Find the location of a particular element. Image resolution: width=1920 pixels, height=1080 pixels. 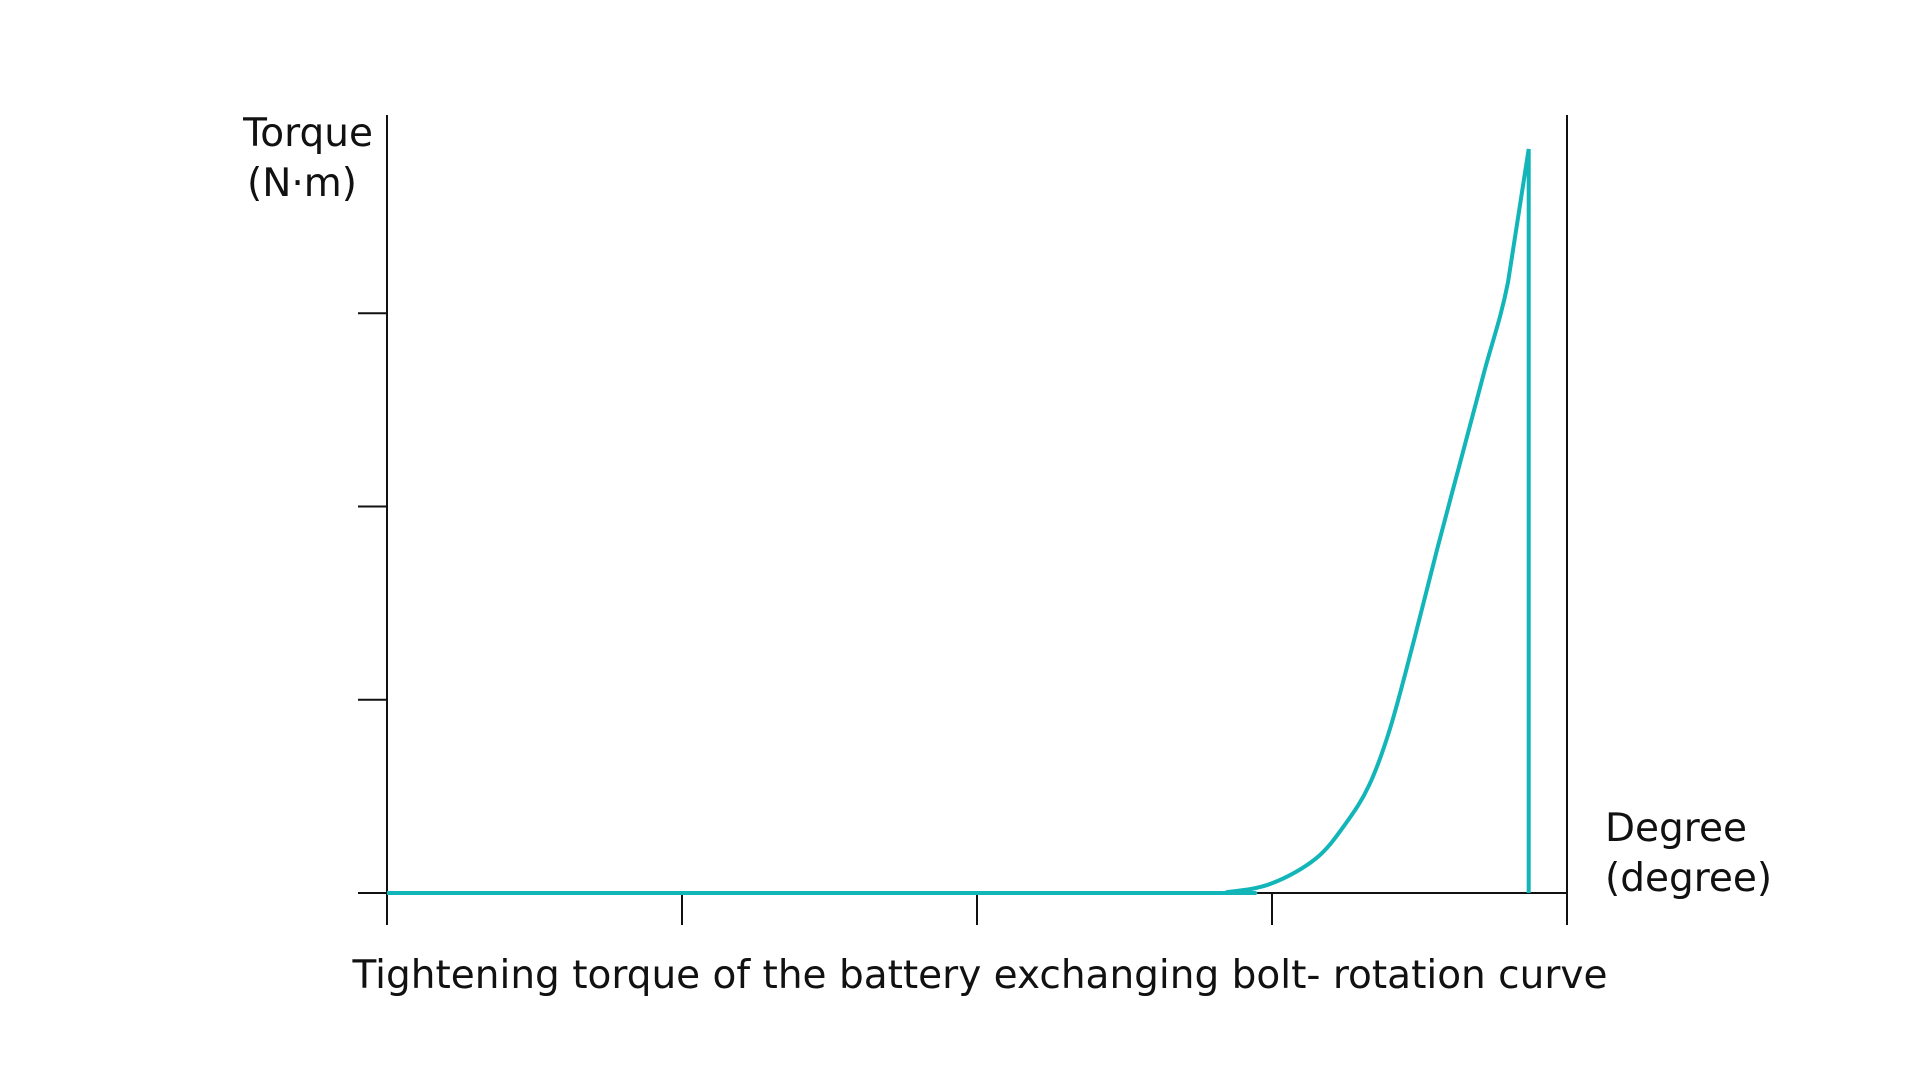

x-axis-label-line-1: Degree is located at coordinates (1676, 828).